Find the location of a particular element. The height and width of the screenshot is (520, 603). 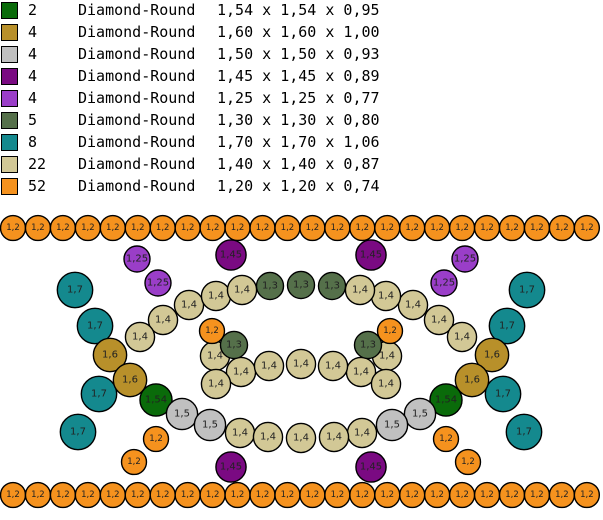

stone-size-label: 1,54 is located at coordinates (156, 400).